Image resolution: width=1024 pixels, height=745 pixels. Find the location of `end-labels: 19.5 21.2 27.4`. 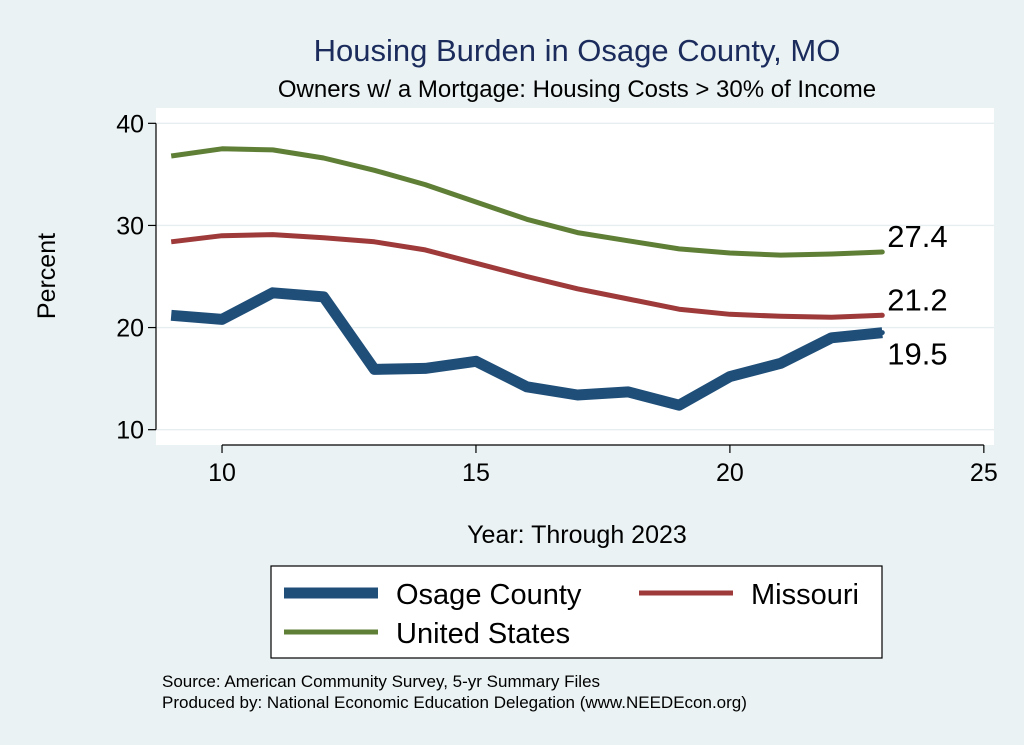

end-labels: 19.5 21.2 27.4 is located at coordinates (917, 295).